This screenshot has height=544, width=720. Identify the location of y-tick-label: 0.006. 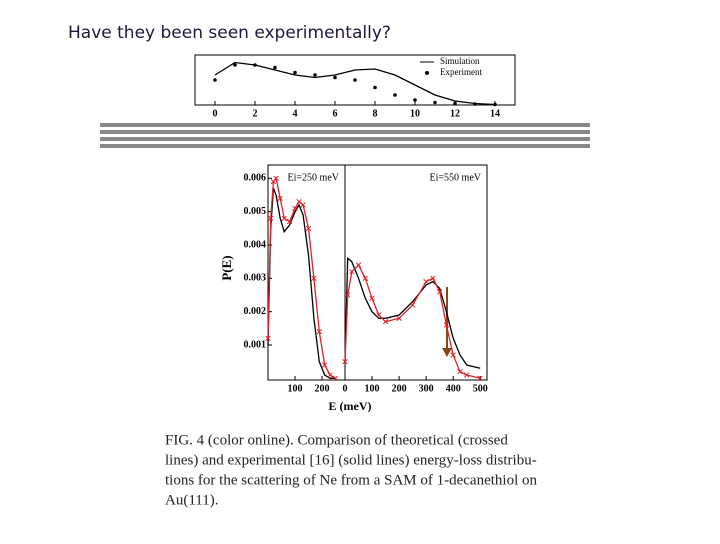
(255, 178).